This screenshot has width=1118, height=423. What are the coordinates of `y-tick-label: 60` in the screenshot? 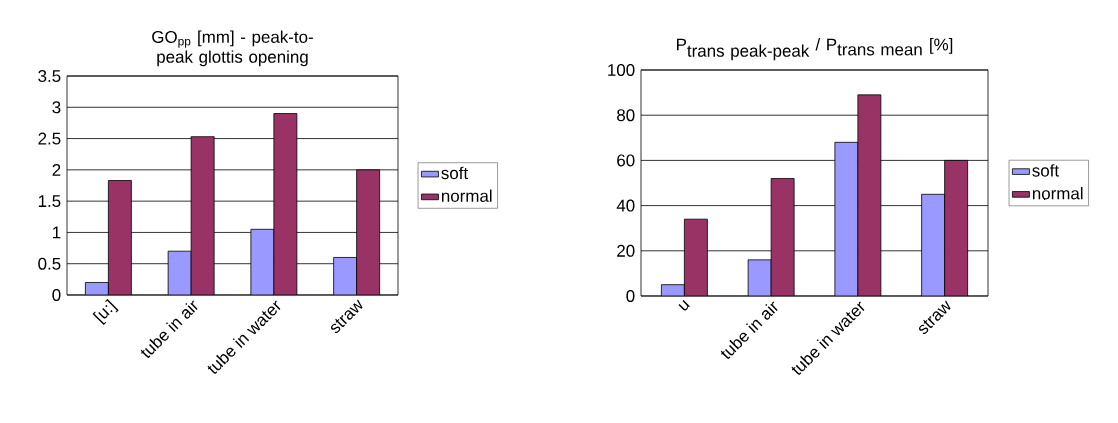 It's located at (626, 160).